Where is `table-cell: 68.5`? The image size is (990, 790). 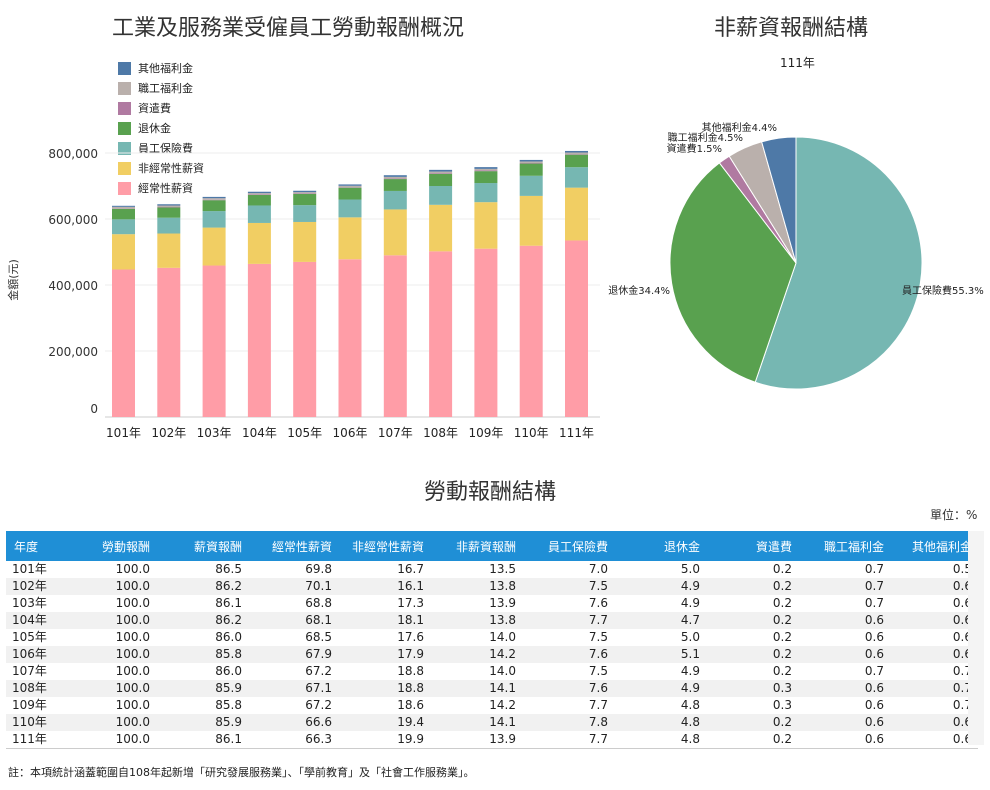
table-cell: 68.5 is located at coordinates (318, 637).